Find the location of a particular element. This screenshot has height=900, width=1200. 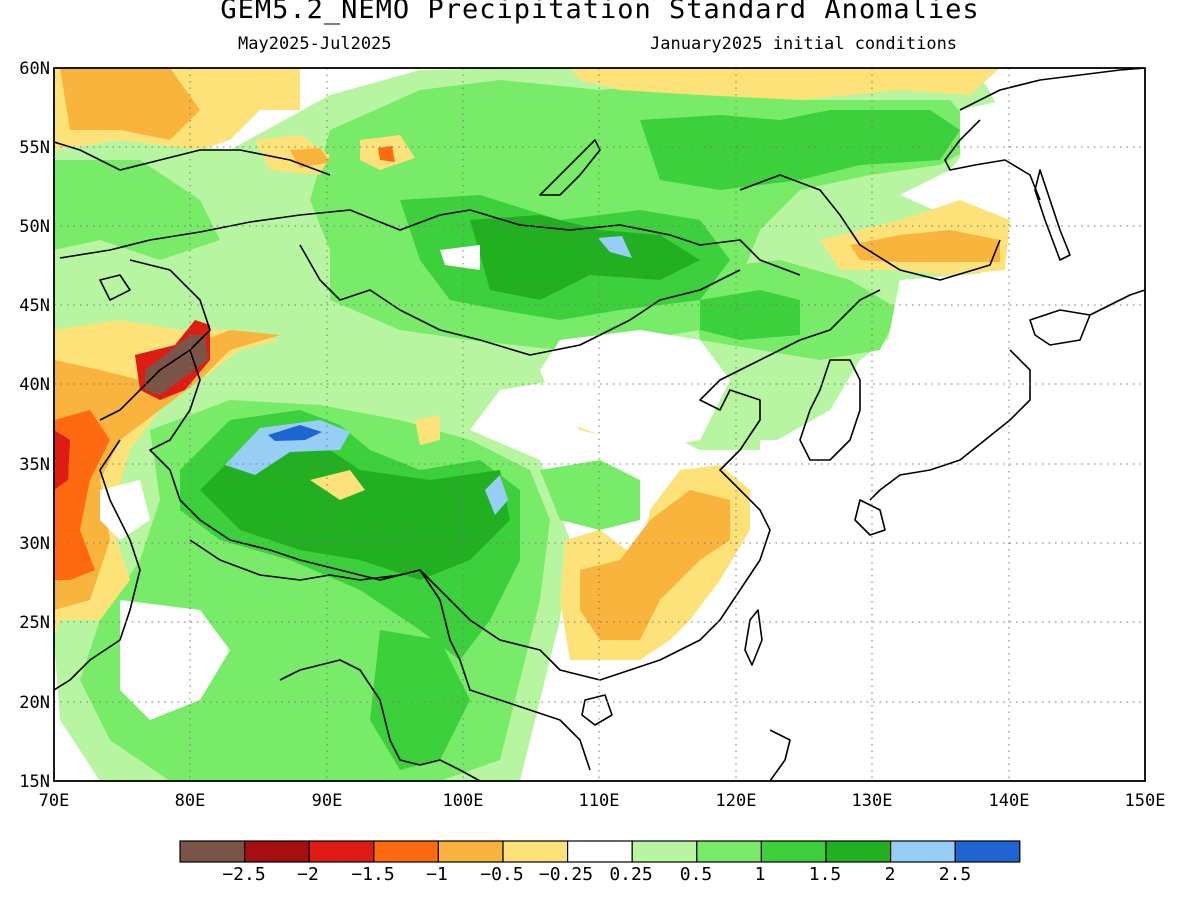

initial-conditions: January2025 initial conditions is located at coordinates (804, 44).